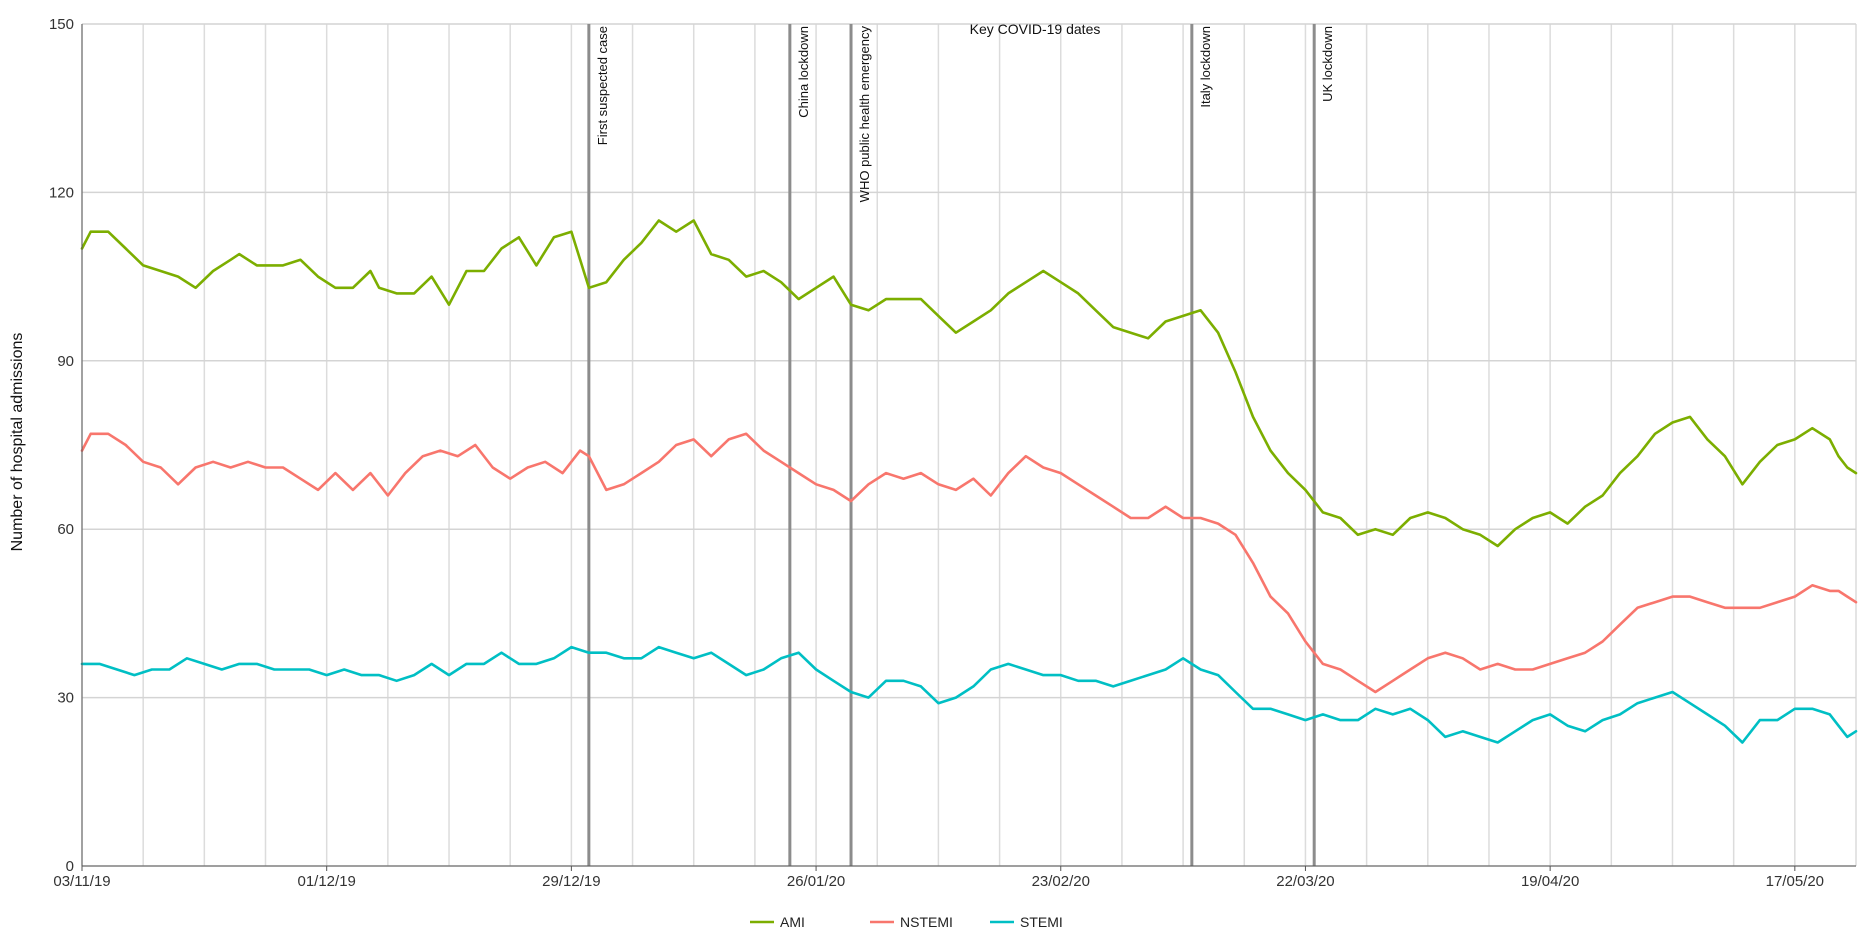 Image resolution: width=1860 pixels, height=940 pixels. Describe the element at coordinates (81, 881) in the screenshot. I see `x-tick-label: 03/11/19` at that location.